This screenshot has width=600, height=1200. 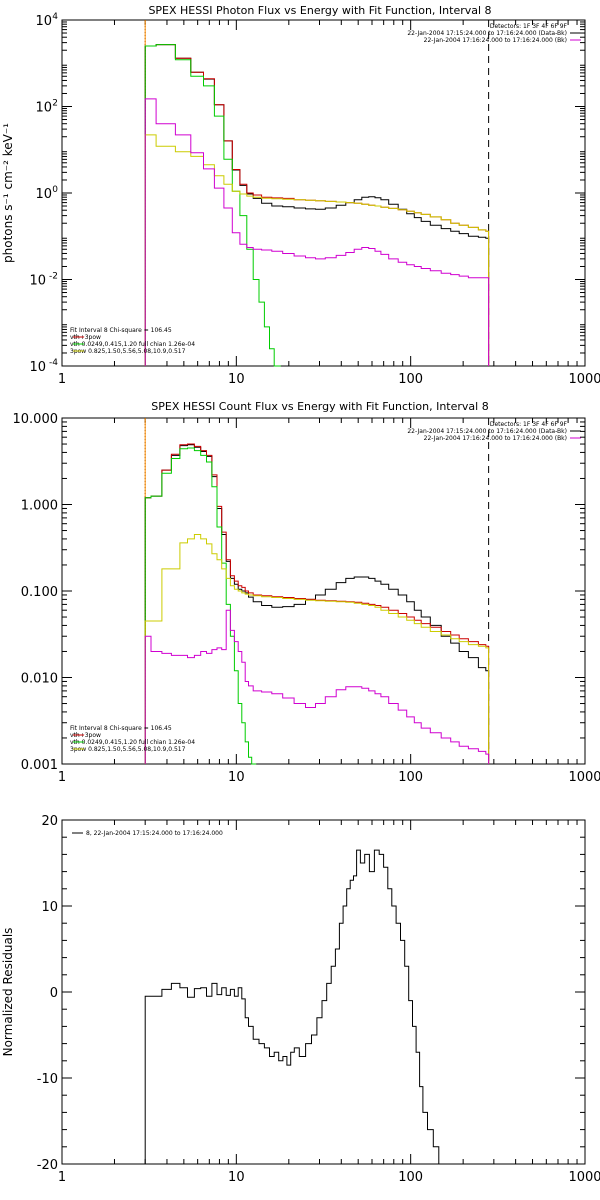 What do you see at coordinates (39, 765) in the screenshot?
I see `y-tick-label: 0.001` at bounding box center [39, 765].